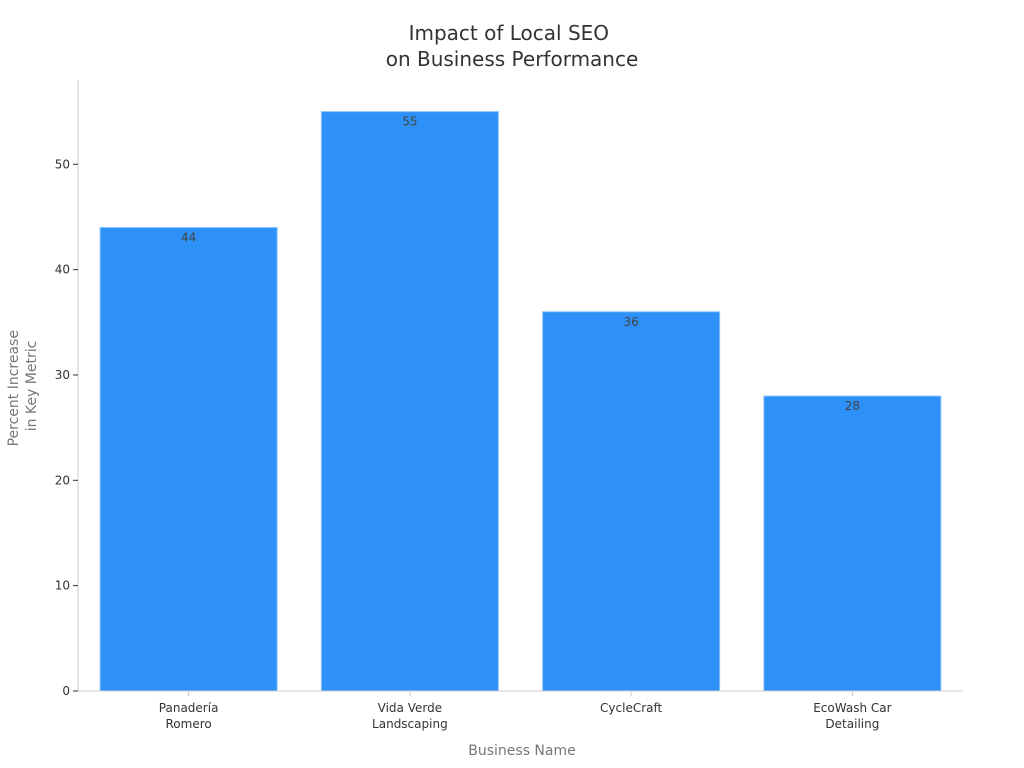 The height and width of the screenshot is (768, 1024). Describe the element at coordinates (189, 716) in the screenshot. I see `x-tick-label: Panadería Romero` at that location.